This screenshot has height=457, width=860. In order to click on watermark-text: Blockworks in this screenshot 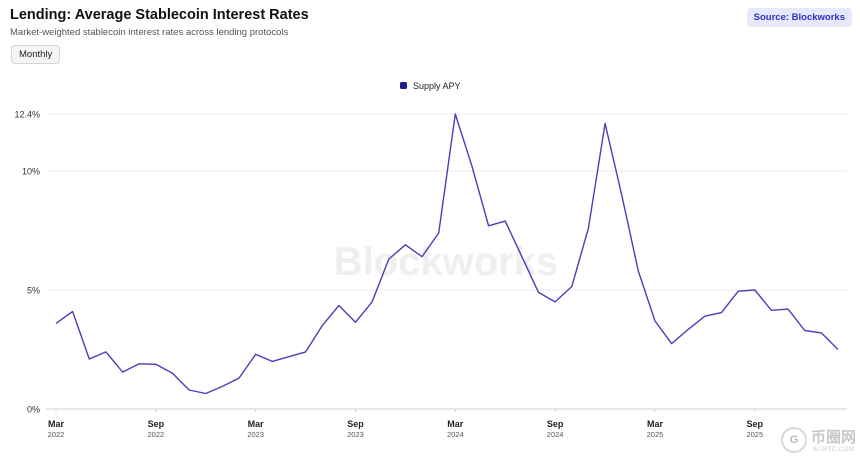, I will do `click(446, 262)`.